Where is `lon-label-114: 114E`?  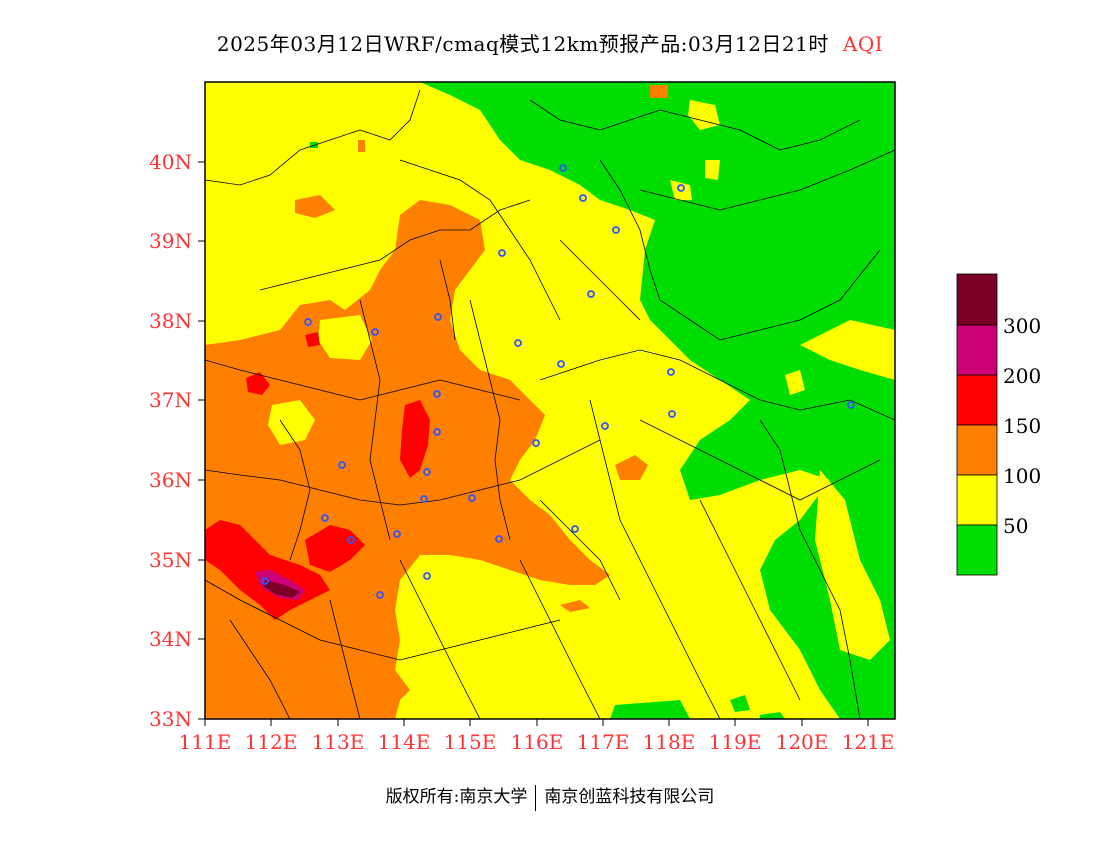
lon-label-114: 114E is located at coordinates (404, 742).